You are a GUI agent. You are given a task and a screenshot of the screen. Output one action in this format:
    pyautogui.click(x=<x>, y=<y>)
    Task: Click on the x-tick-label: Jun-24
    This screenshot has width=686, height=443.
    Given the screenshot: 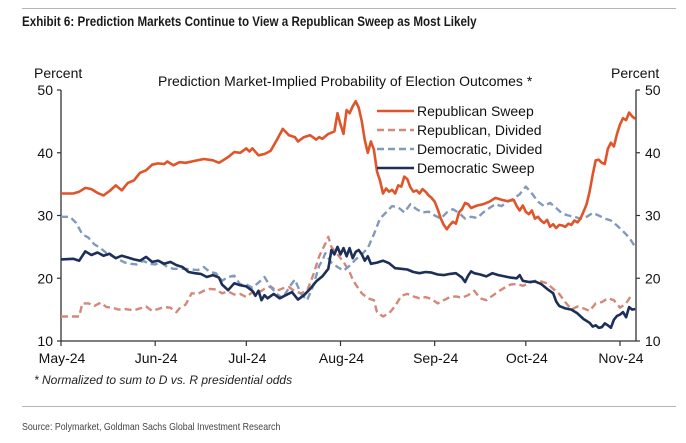 What is the action you would take?
    pyautogui.click(x=156, y=358)
    